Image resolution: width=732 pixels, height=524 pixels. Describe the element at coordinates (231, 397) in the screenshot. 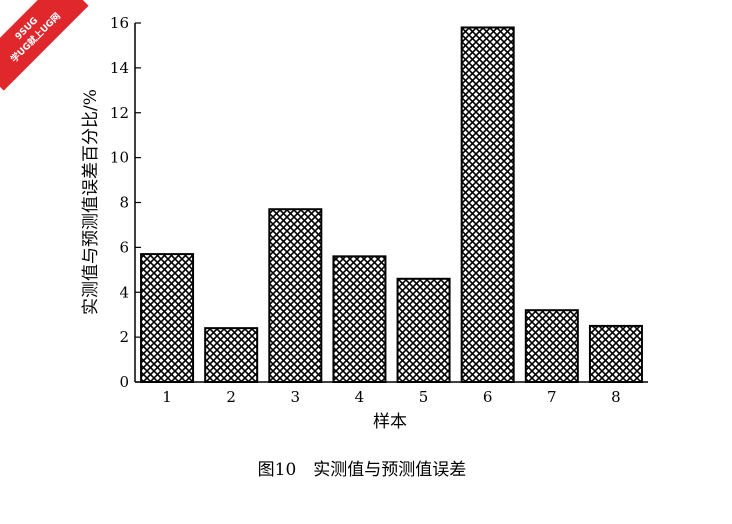

I see `x-tick-label: 2` at that location.